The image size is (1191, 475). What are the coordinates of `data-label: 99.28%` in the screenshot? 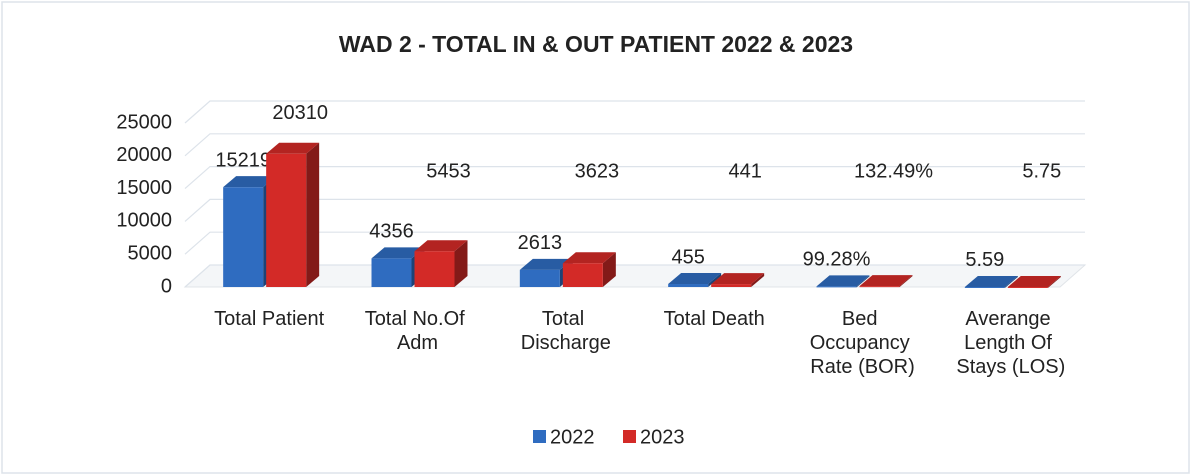 It's located at (837, 260).